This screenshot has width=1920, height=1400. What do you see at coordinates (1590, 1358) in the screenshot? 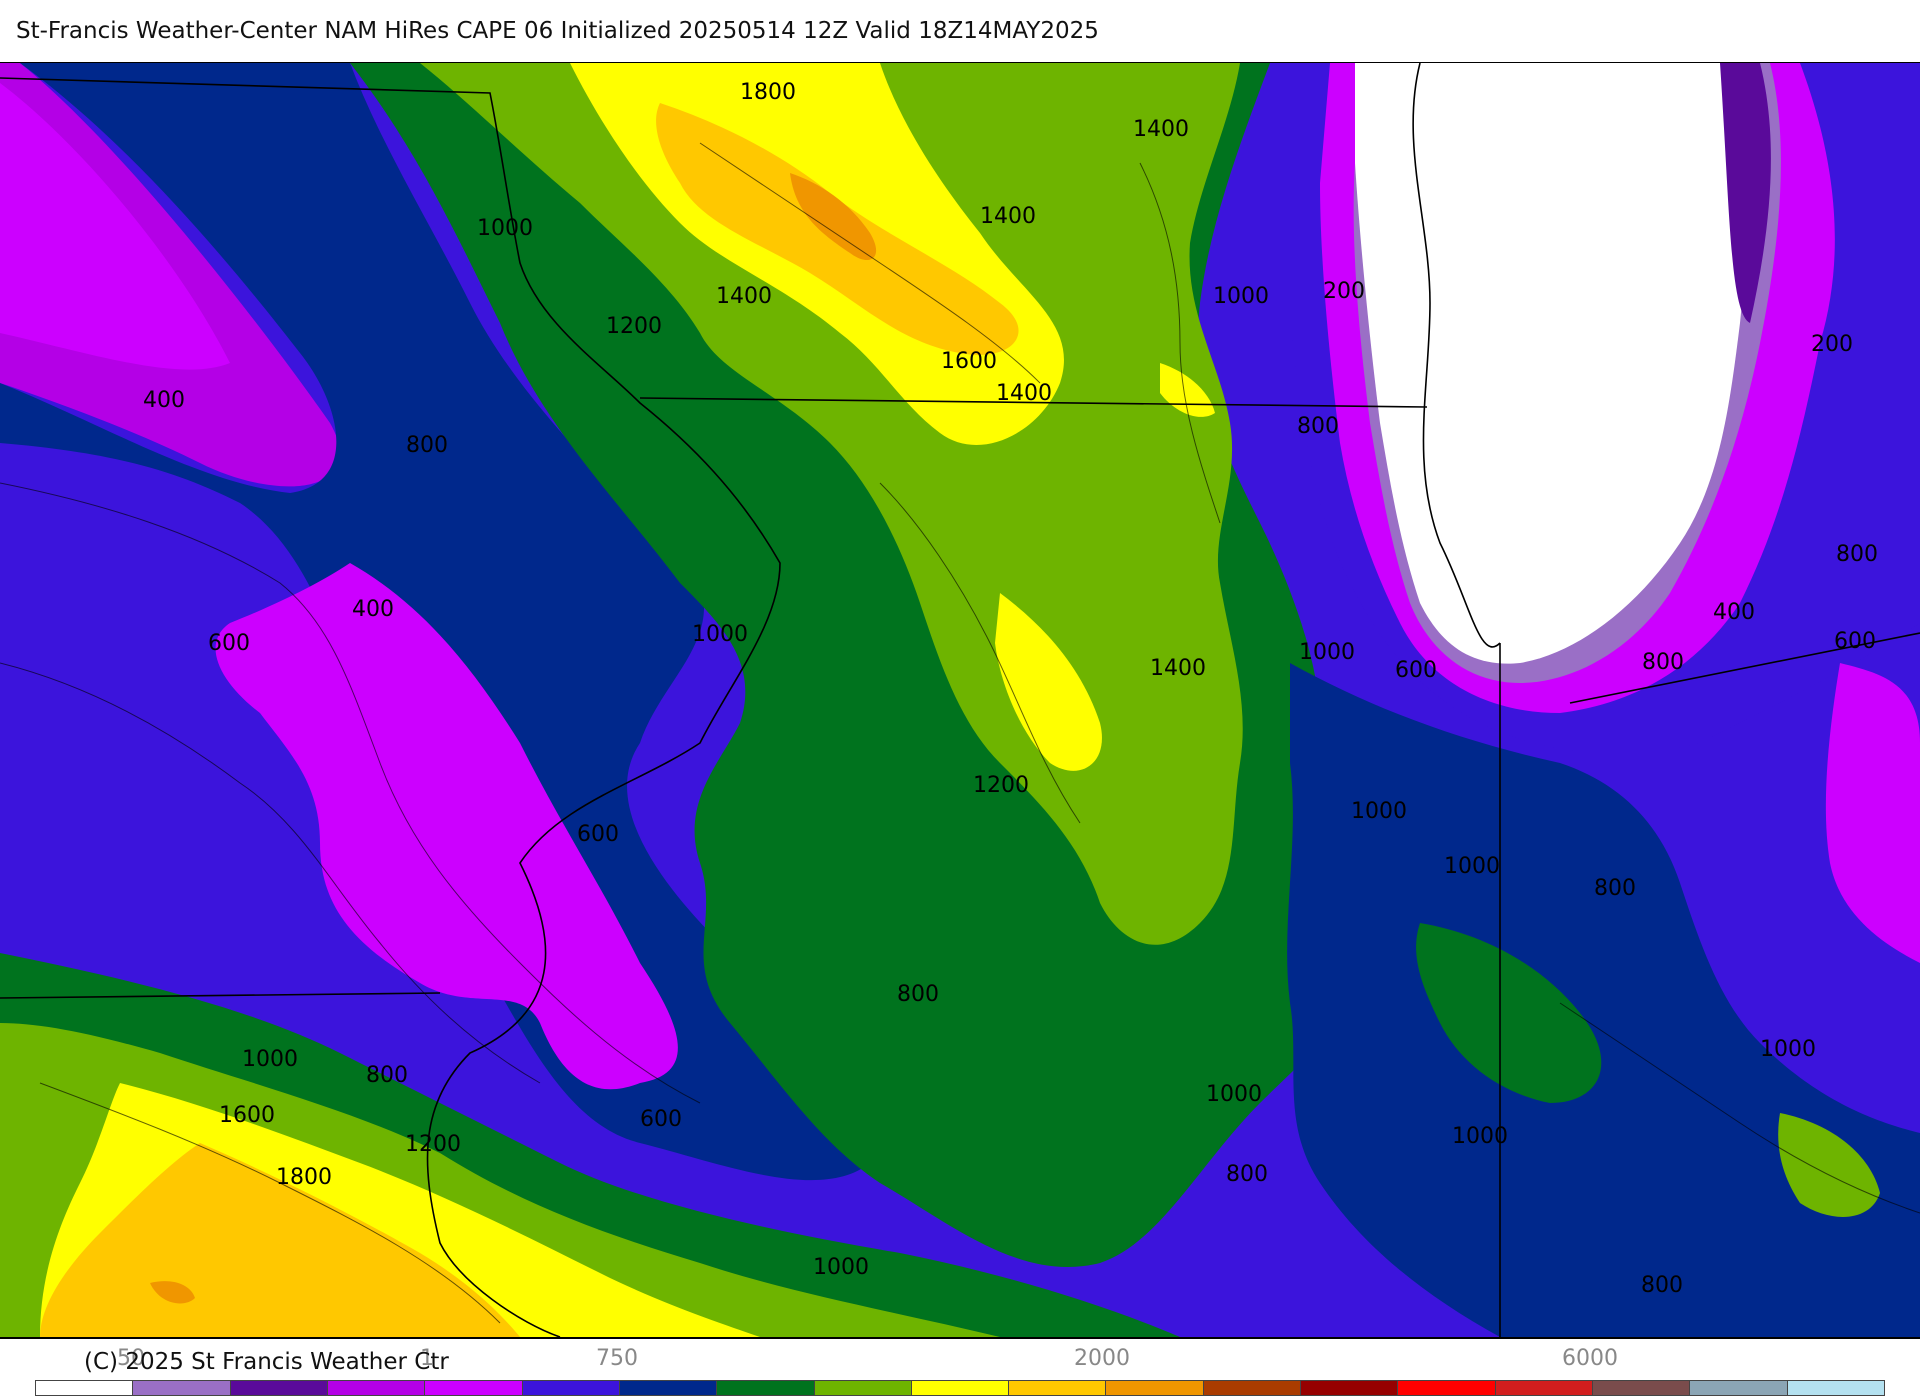
I see `colorbar-tick-label: 6000` at bounding box center [1590, 1358].